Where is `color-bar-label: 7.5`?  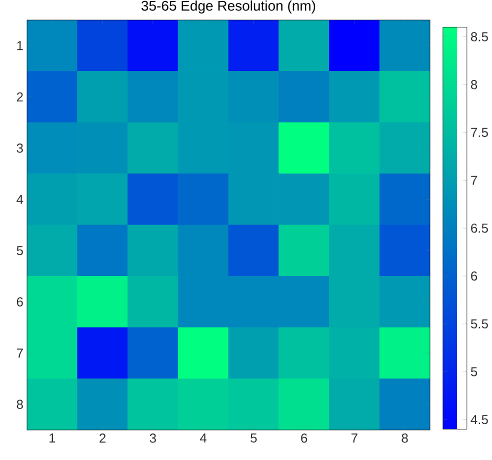
color-bar-label: 7.5 is located at coordinates (479, 132).